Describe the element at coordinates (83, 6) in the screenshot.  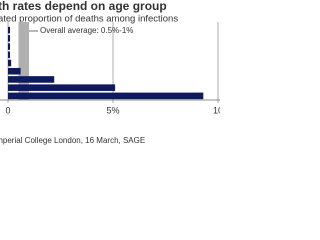
I see `chart-title: th rates depend on age group` at that location.